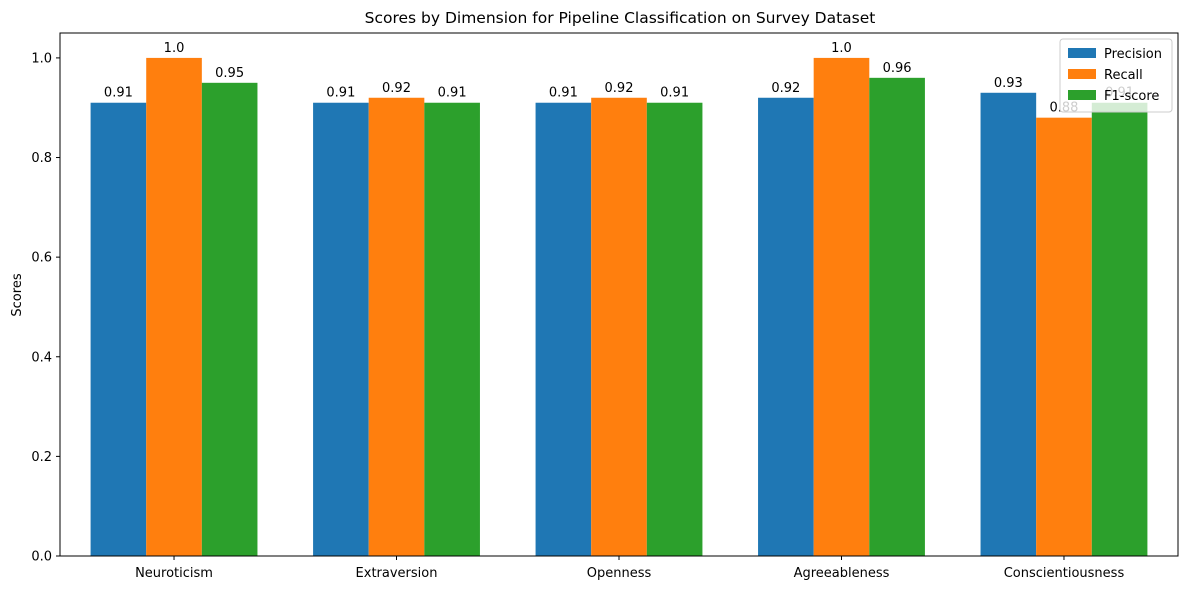  I want to click on legend-label-precision: Precision, so click(1133, 54).